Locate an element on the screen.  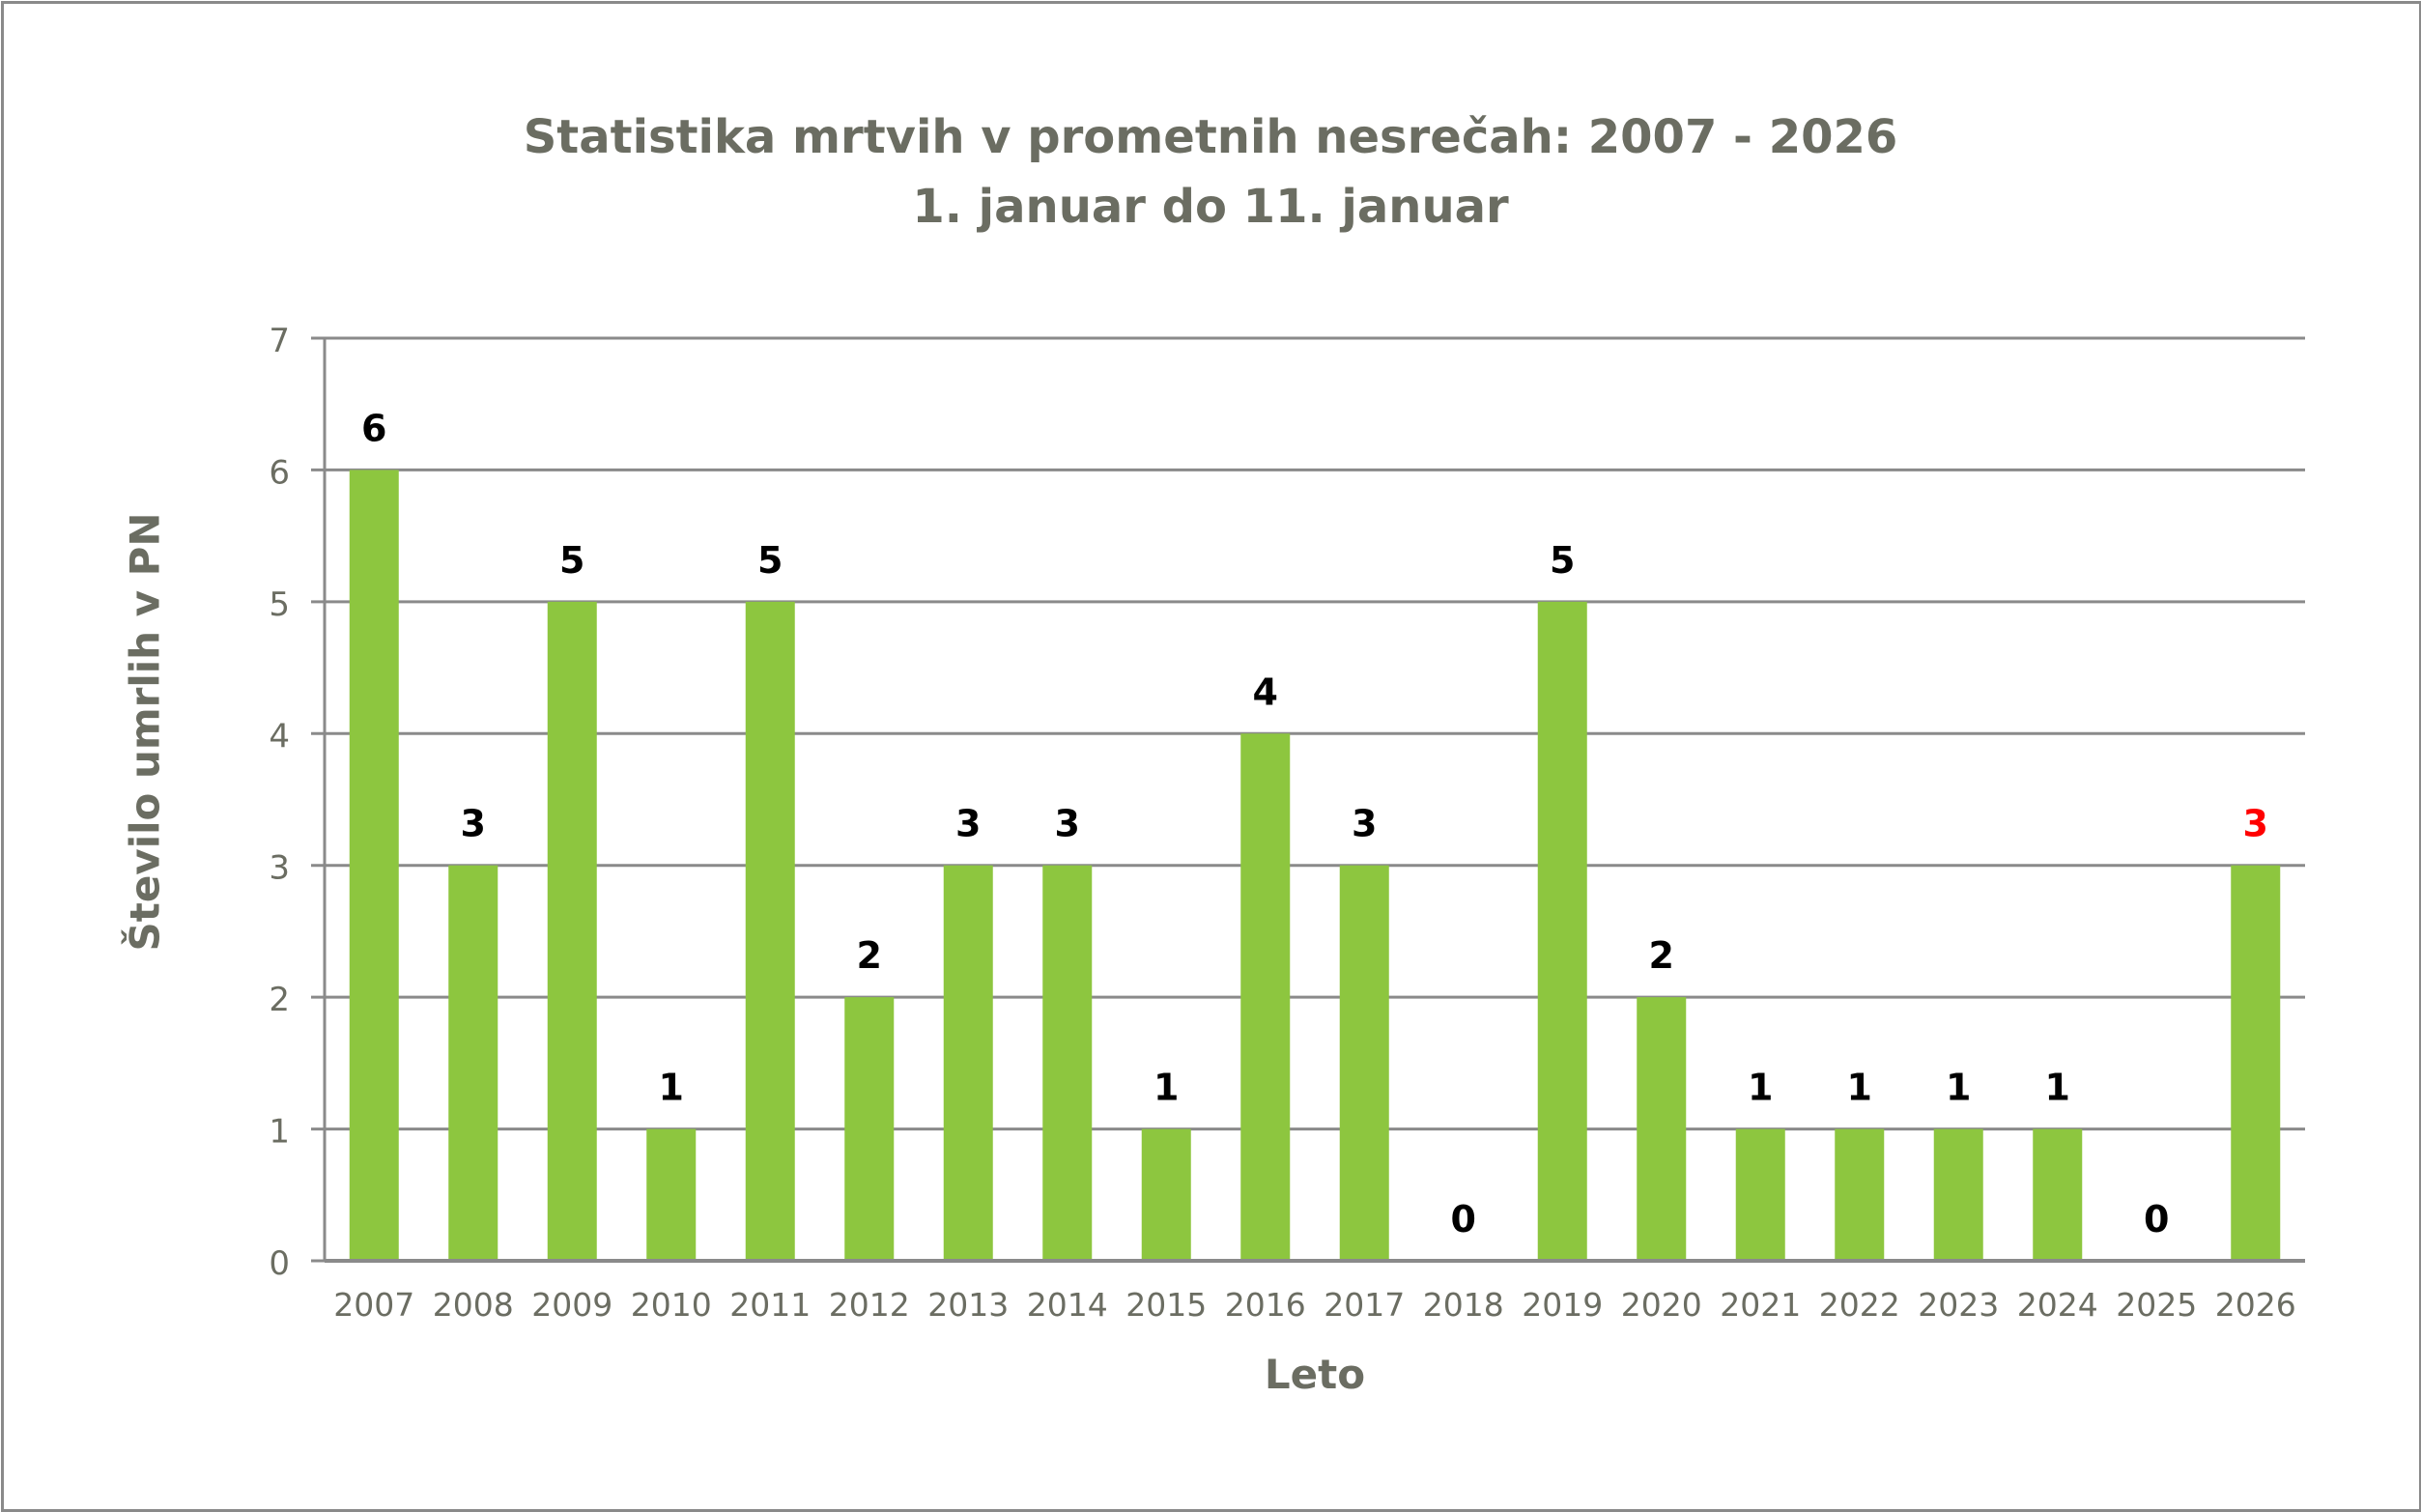
x-tick-label: 2026 is located at coordinates (2255, 1305).